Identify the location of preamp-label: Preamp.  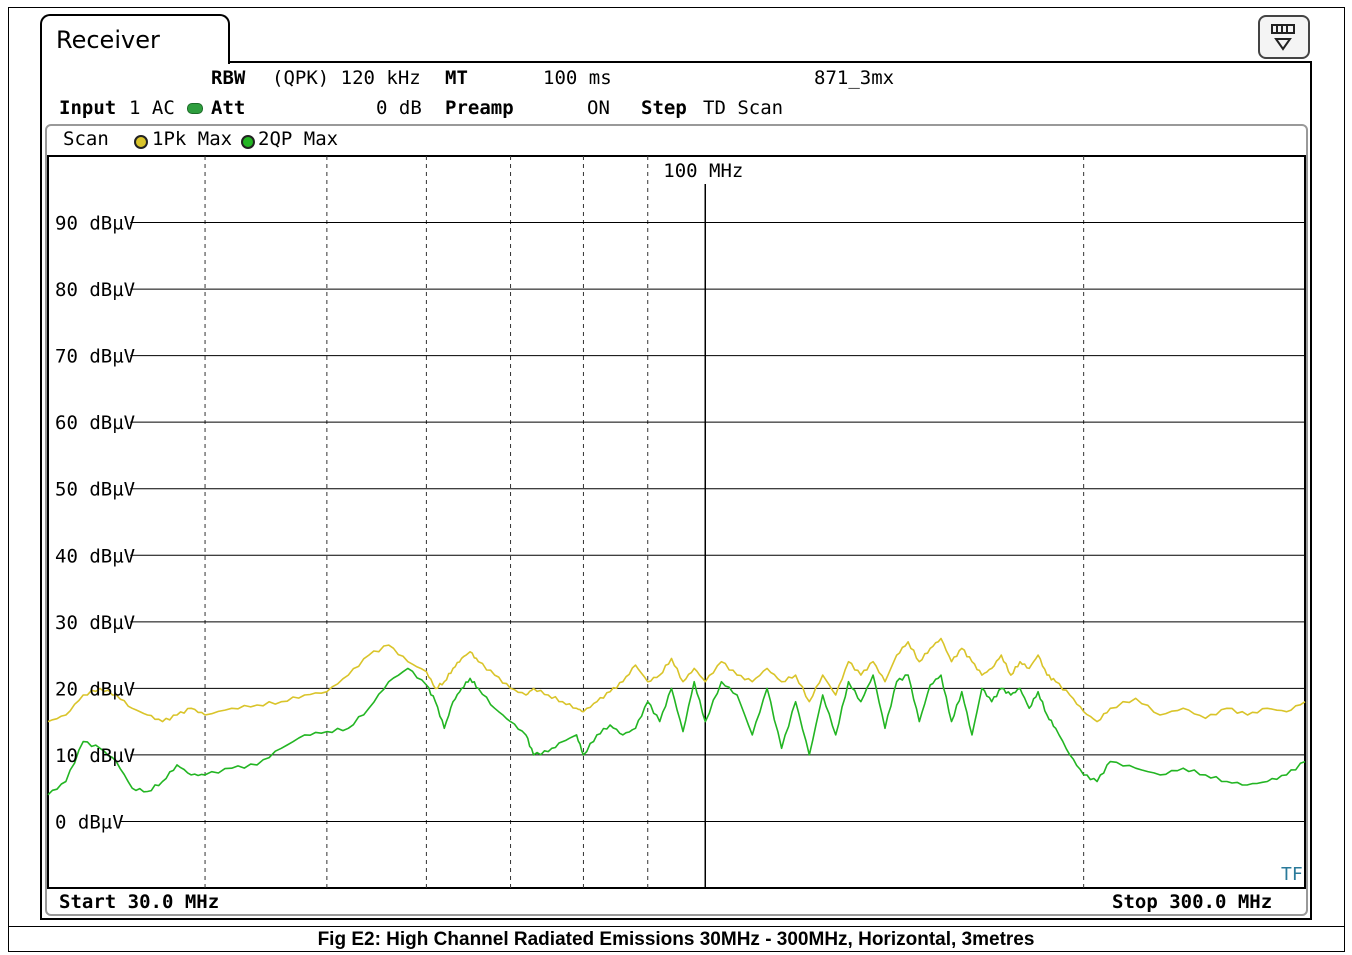
(479, 108).